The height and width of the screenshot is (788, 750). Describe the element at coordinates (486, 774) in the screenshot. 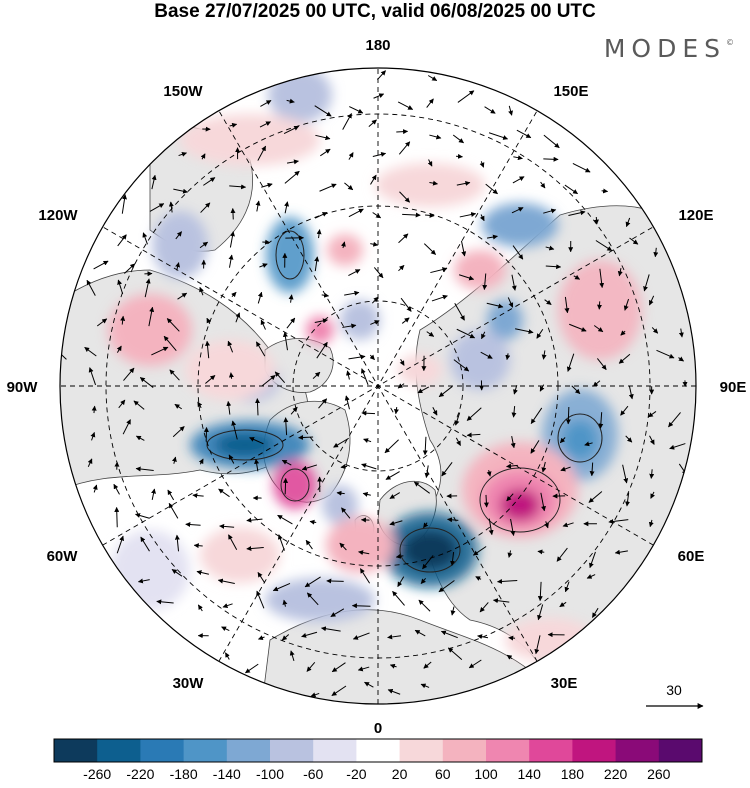

I see `colorbar-tick-label: 100` at that location.